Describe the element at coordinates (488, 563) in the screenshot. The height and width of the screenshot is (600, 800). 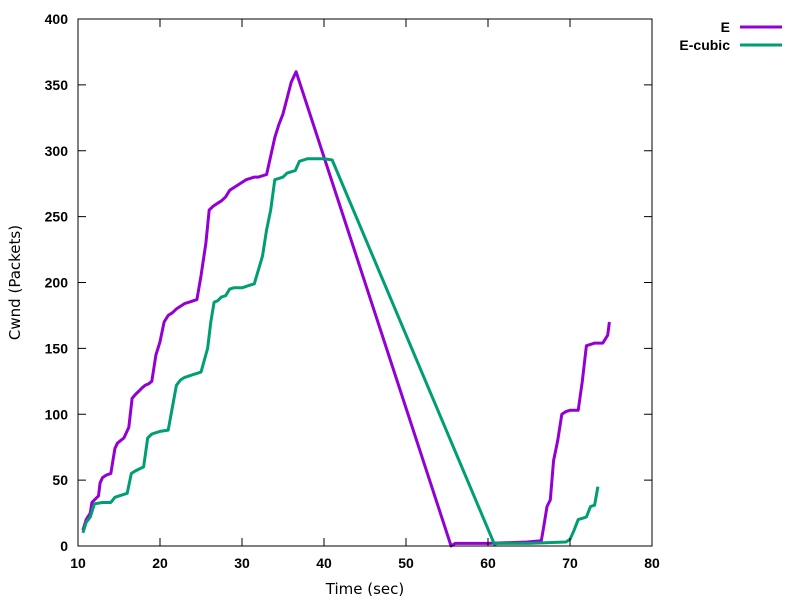
I see `x-tick-label: 60` at that location.